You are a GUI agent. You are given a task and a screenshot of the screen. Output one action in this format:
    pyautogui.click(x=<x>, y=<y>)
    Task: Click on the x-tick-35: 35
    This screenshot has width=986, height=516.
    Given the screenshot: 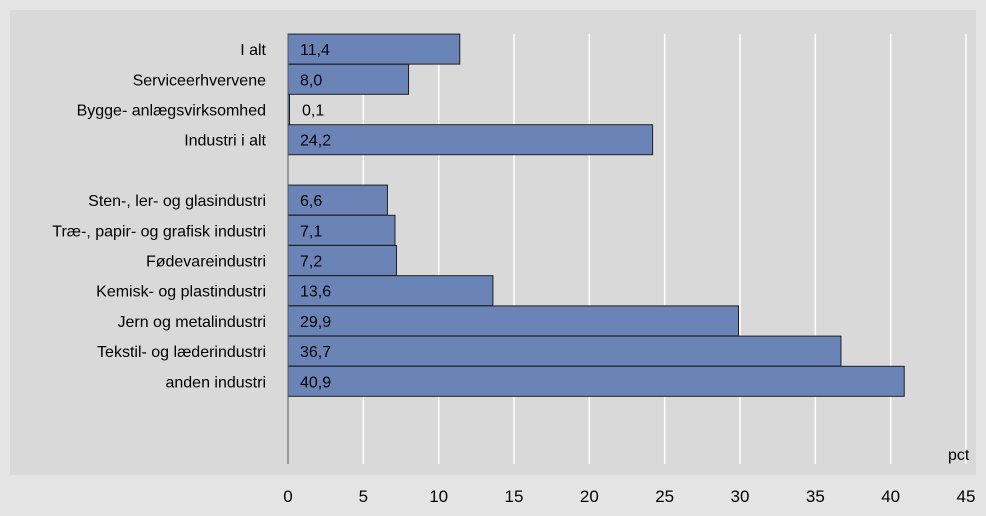 What is the action you would take?
    pyautogui.click(x=815, y=496)
    